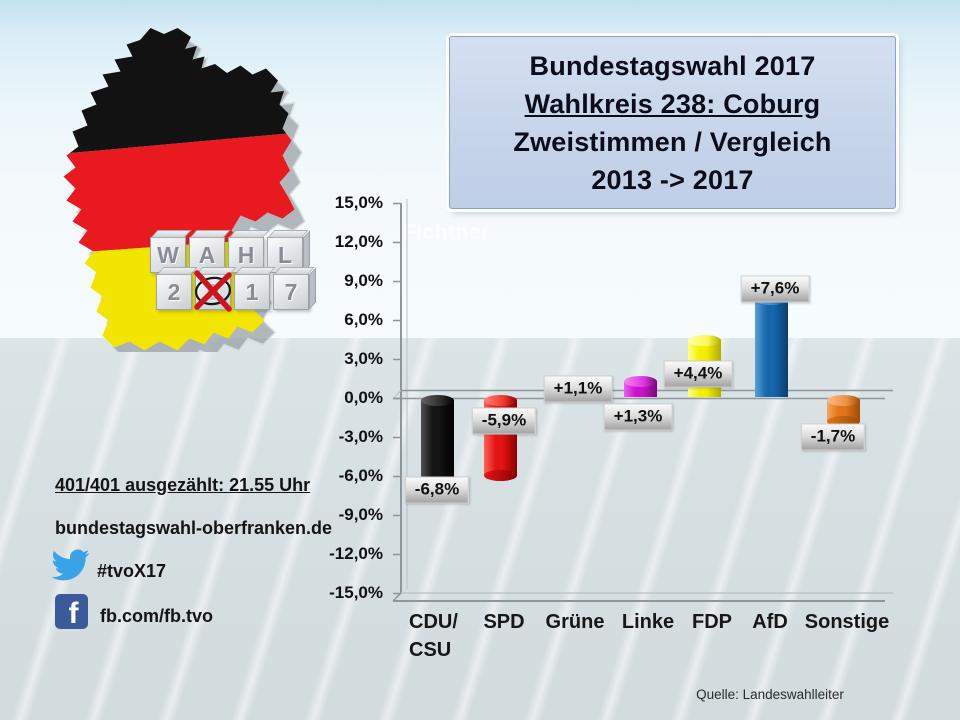 The height and width of the screenshot is (720, 960). Describe the element at coordinates (847, 622) in the screenshot. I see `x-label-Sonstige: Sonstige` at that location.